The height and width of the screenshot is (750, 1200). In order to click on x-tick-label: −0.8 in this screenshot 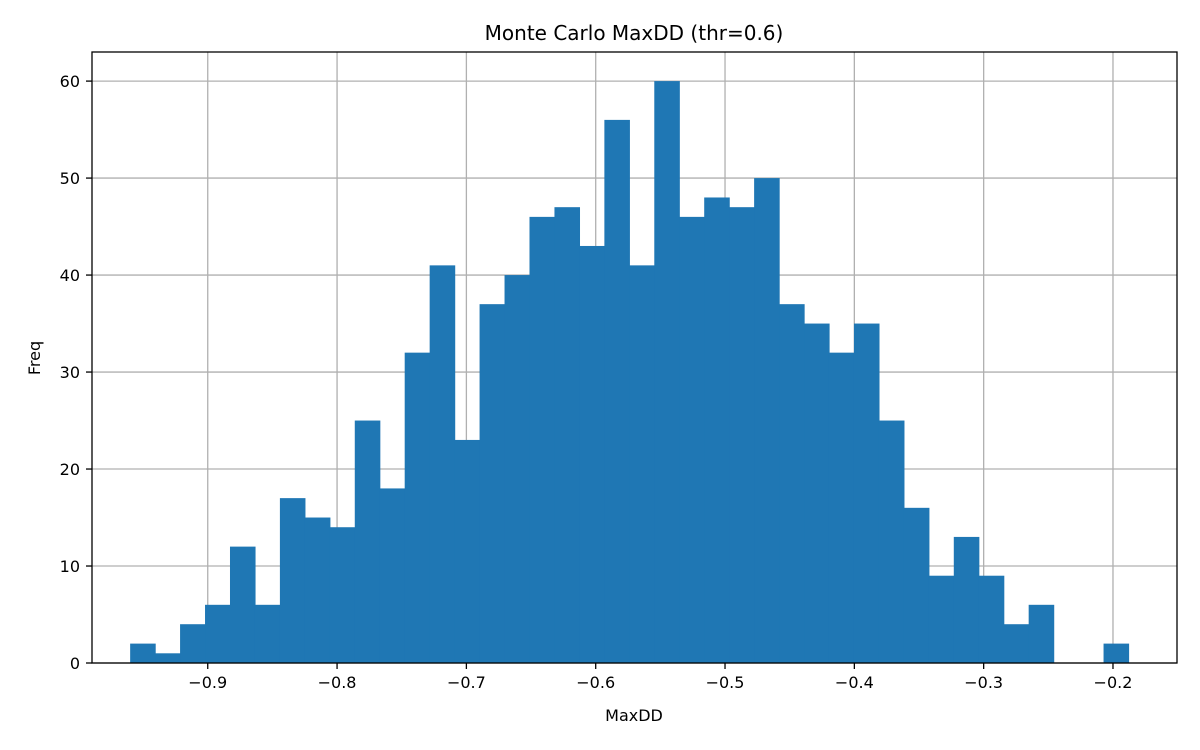, I will do `click(337, 682)`.